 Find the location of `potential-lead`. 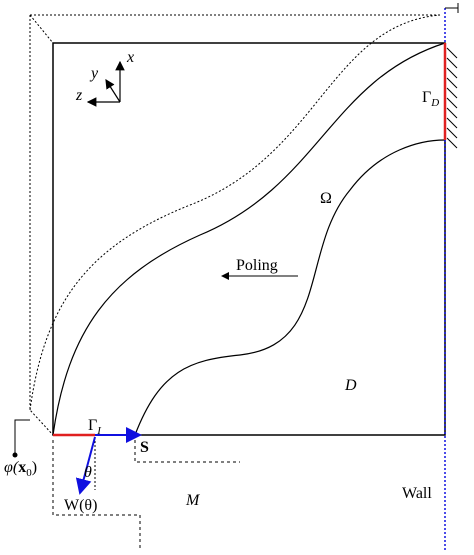

potential-lead is located at coordinates (22, 437).